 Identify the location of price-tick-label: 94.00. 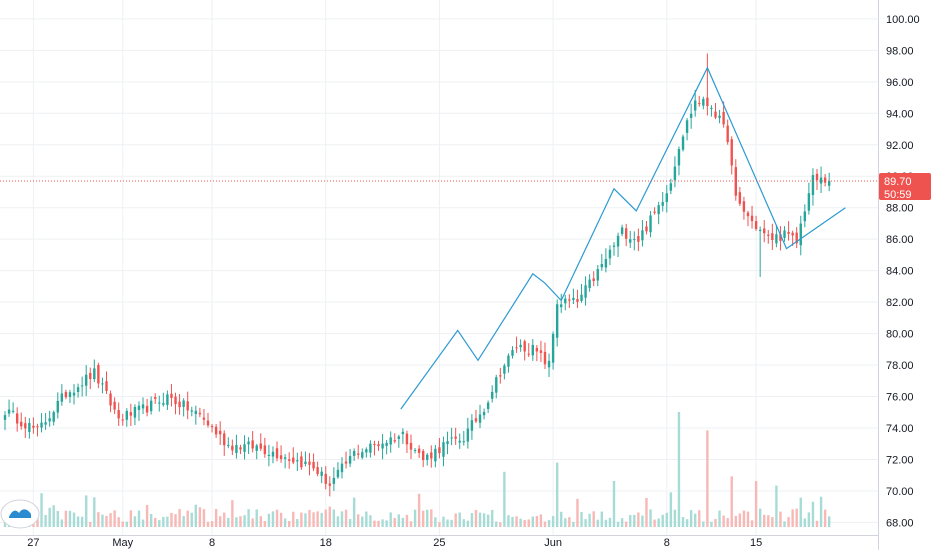
(900, 114).